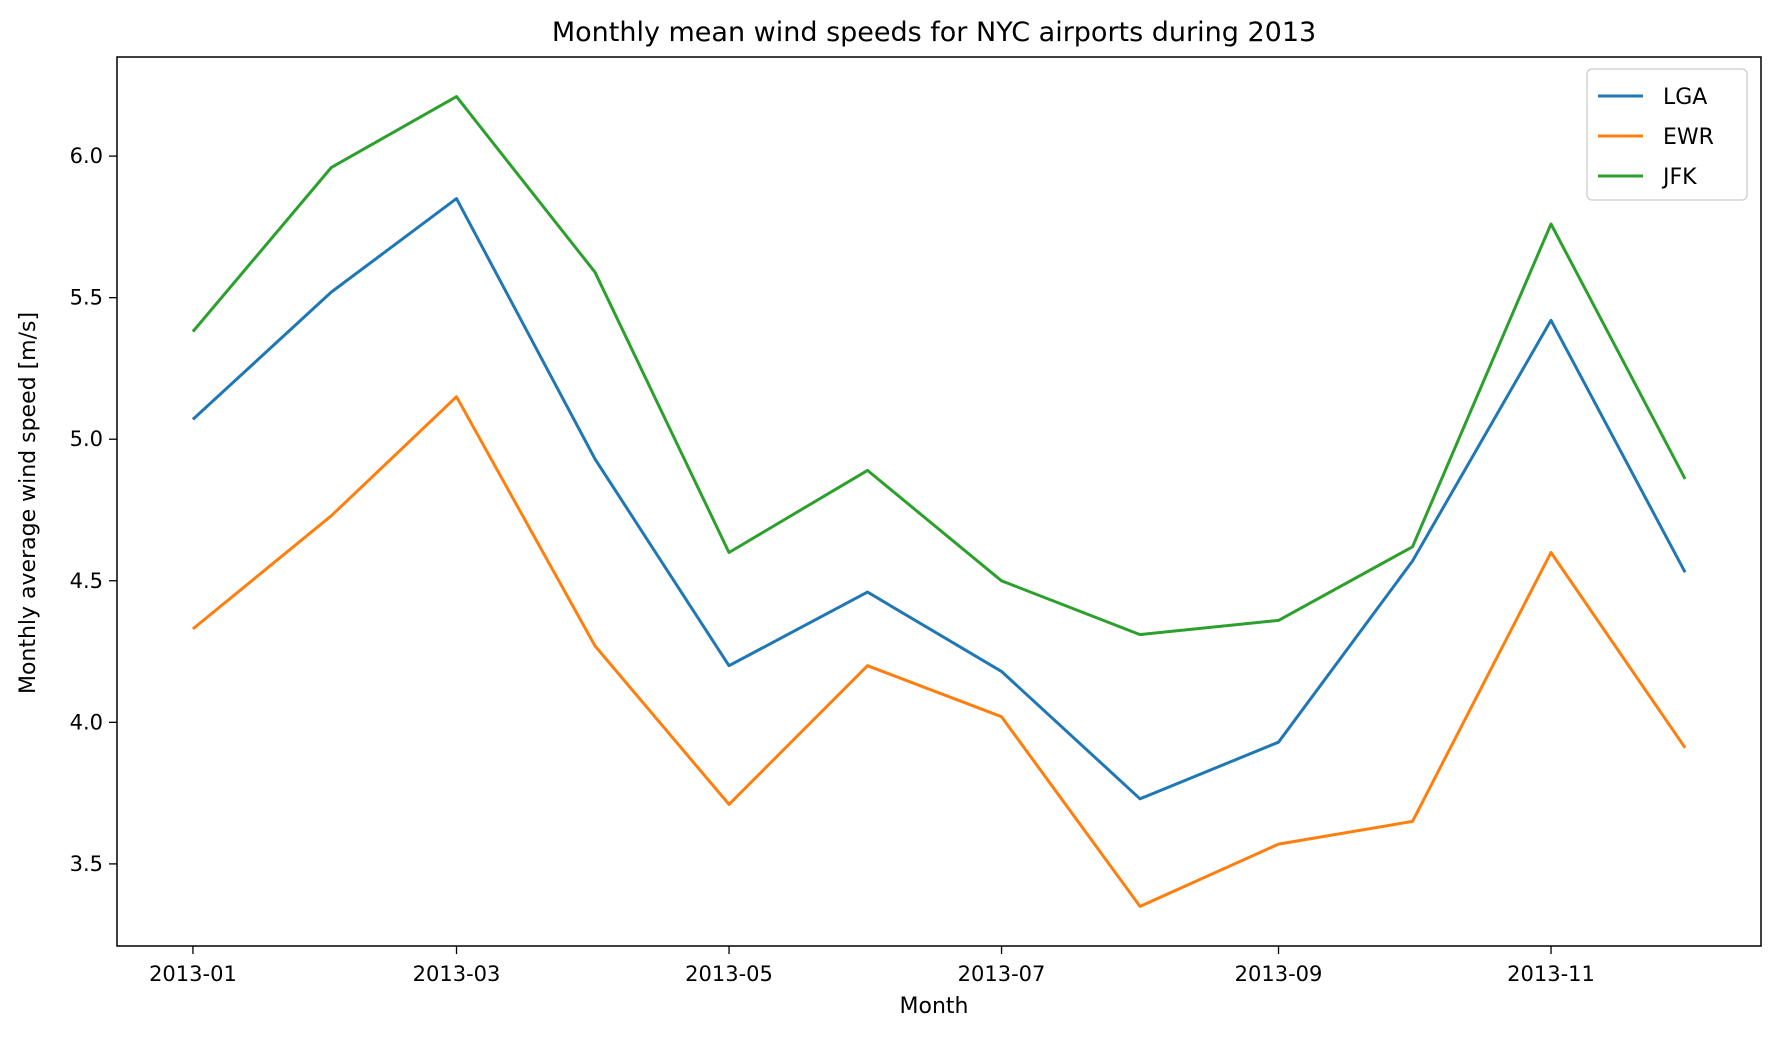 This screenshot has height=1051, width=1773. Describe the element at coordinates (193, 974) in the screenshot. I see `x-tick-label: 2013-01` at that location.